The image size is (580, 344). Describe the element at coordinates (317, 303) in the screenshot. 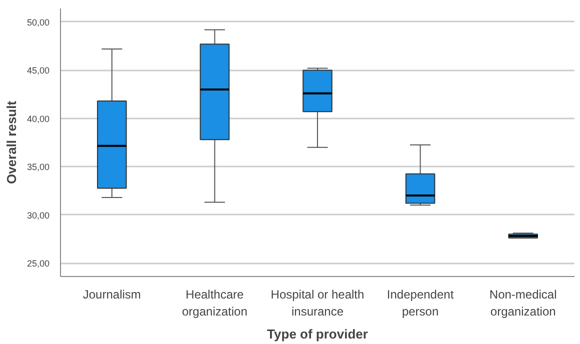

I see `x-tick-label: Hospital or health insurance` at that location.